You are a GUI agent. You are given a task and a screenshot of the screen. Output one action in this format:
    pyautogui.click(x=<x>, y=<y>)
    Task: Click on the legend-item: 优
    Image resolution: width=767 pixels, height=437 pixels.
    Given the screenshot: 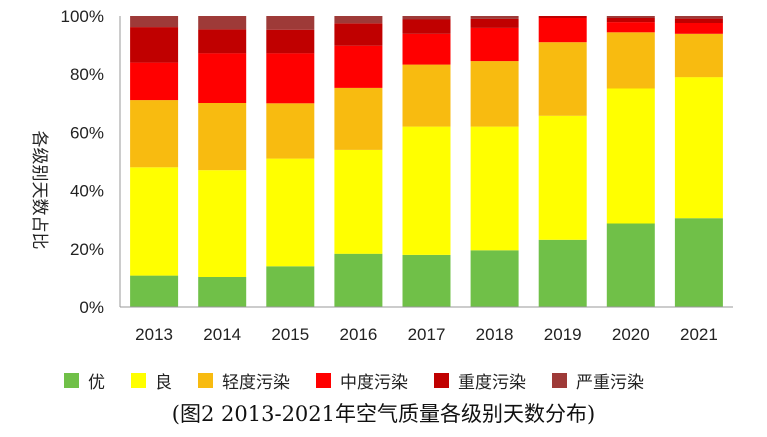 What is the action you would take?
    pyautogui.click(x=84, y=380)
    